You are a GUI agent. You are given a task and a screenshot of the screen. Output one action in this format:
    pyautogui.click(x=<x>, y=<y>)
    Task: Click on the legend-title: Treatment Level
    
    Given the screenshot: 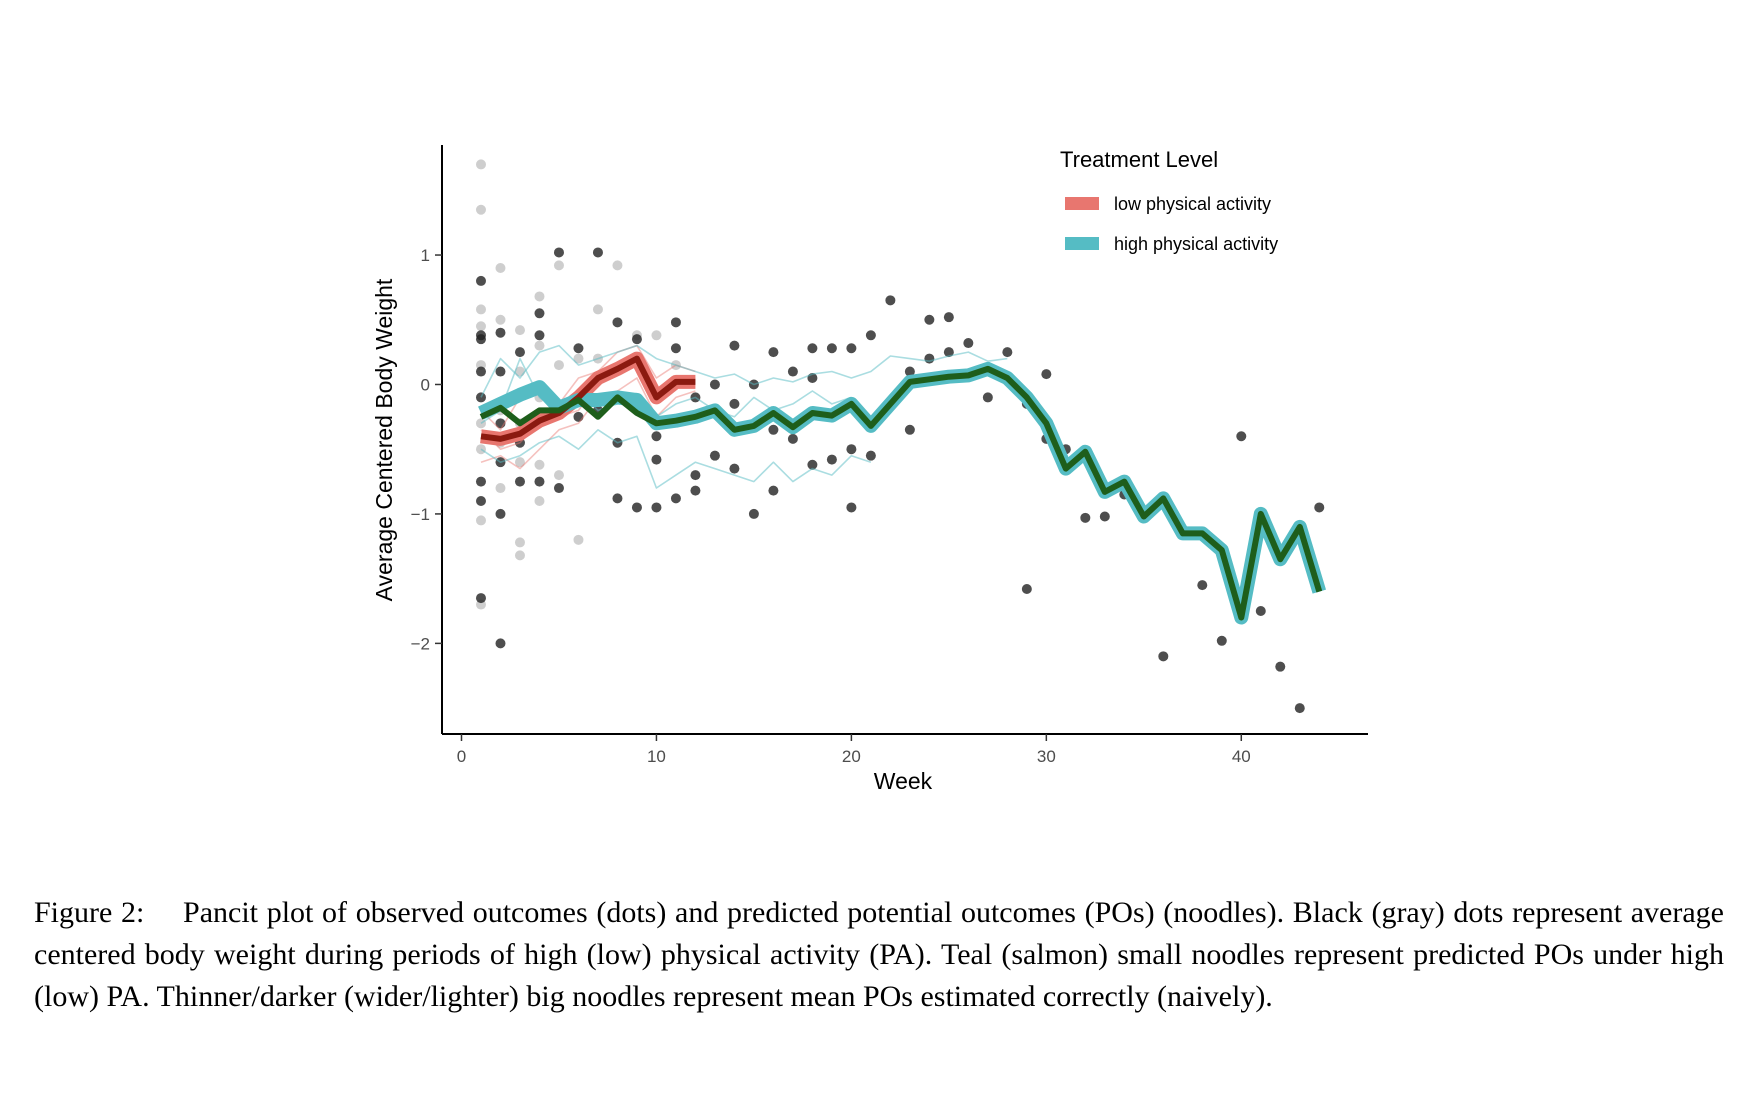 What is the action you would take?
    pyautogui.click(x=1139, y=159)
    